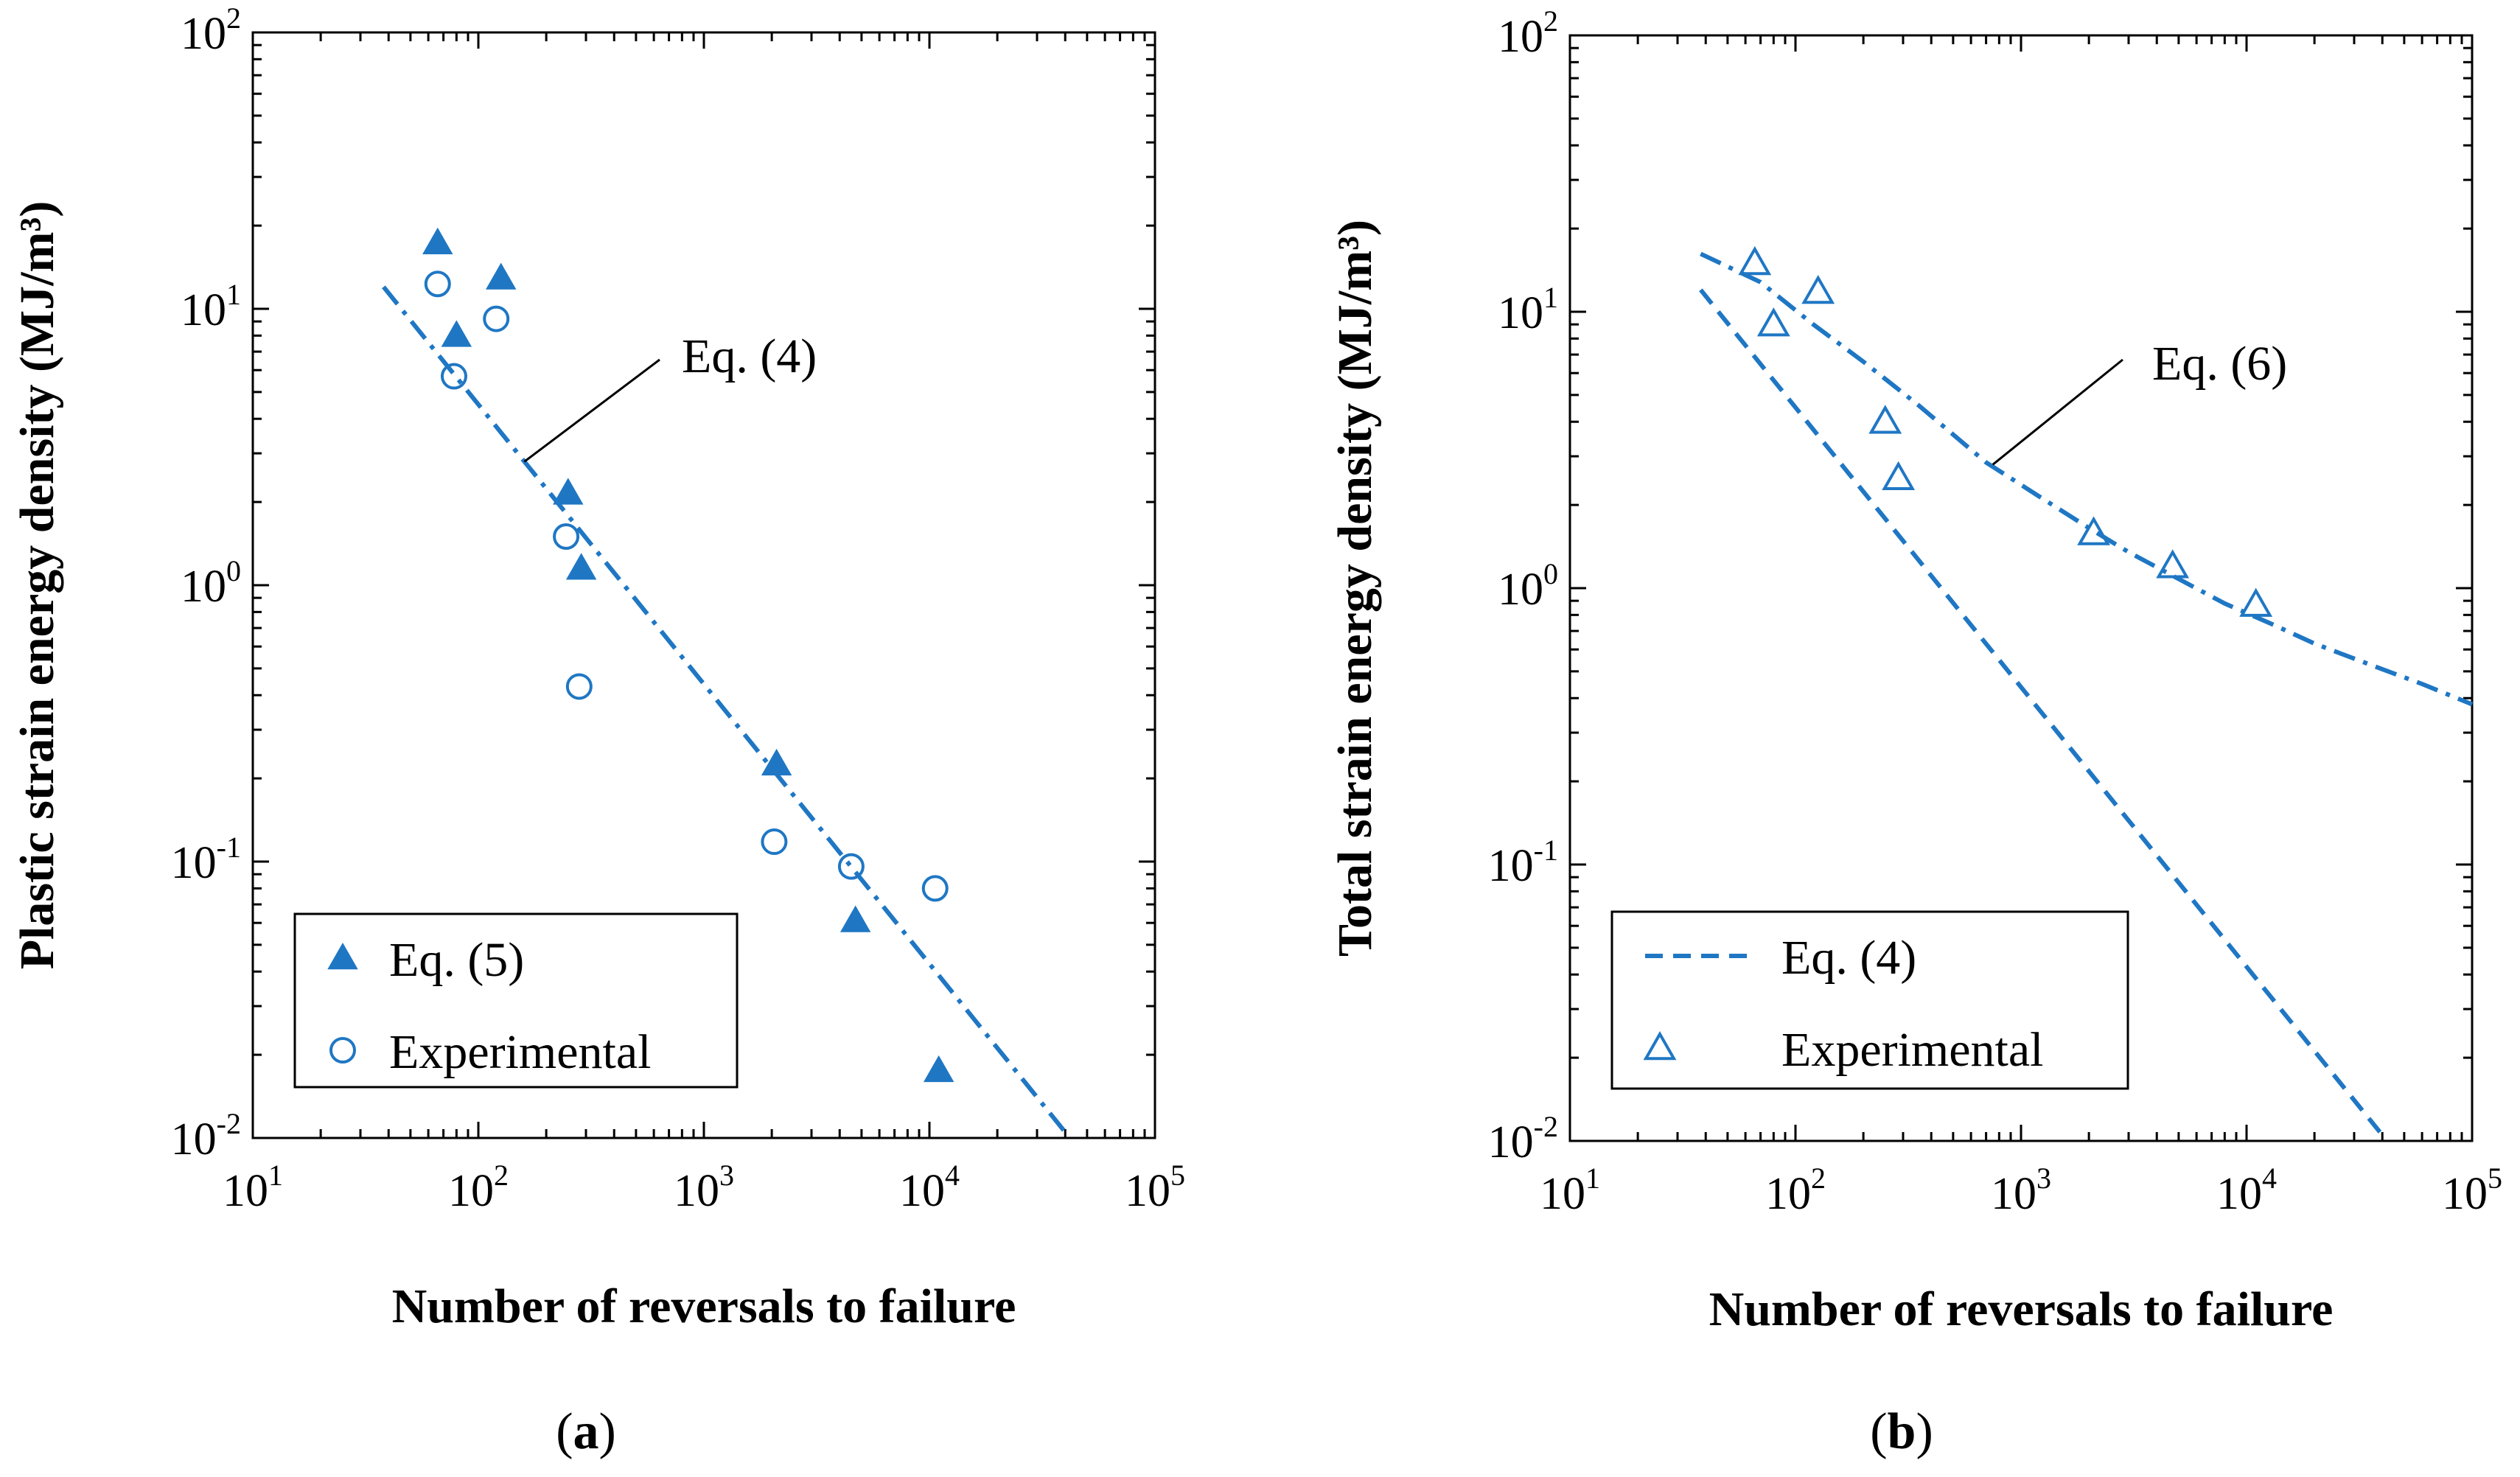 The width and height of the screenshot is (2520, 1477). Describe the element at coordinates (2139, 402) in the screenshot. I see `annotation: Eq. (6)` at that location.